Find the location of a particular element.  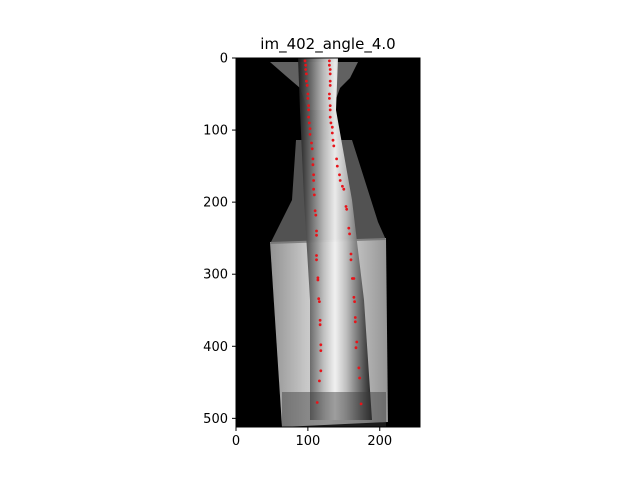

landmark-points is located at coordinates (333, 232).